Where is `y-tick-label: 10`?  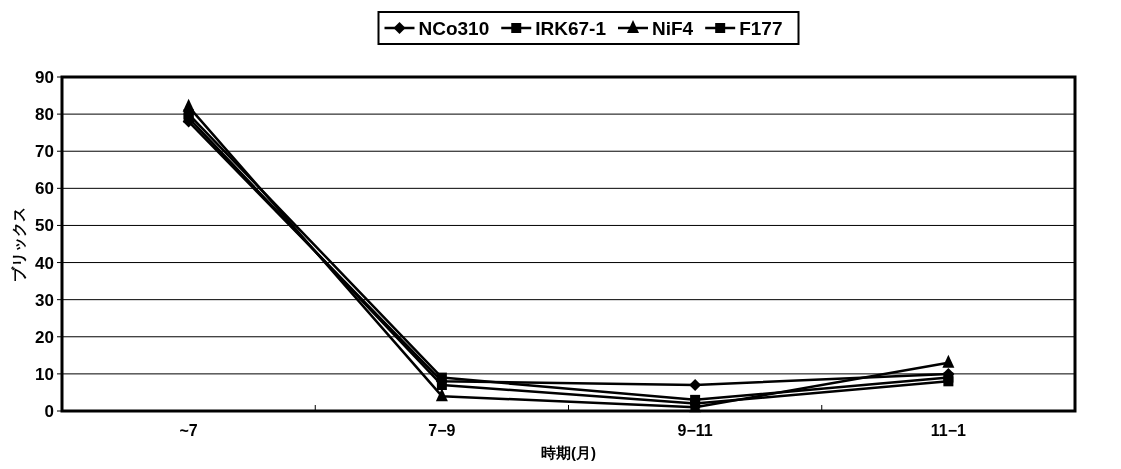 y-tick-label: 10 is located at coordinates (44, 374).